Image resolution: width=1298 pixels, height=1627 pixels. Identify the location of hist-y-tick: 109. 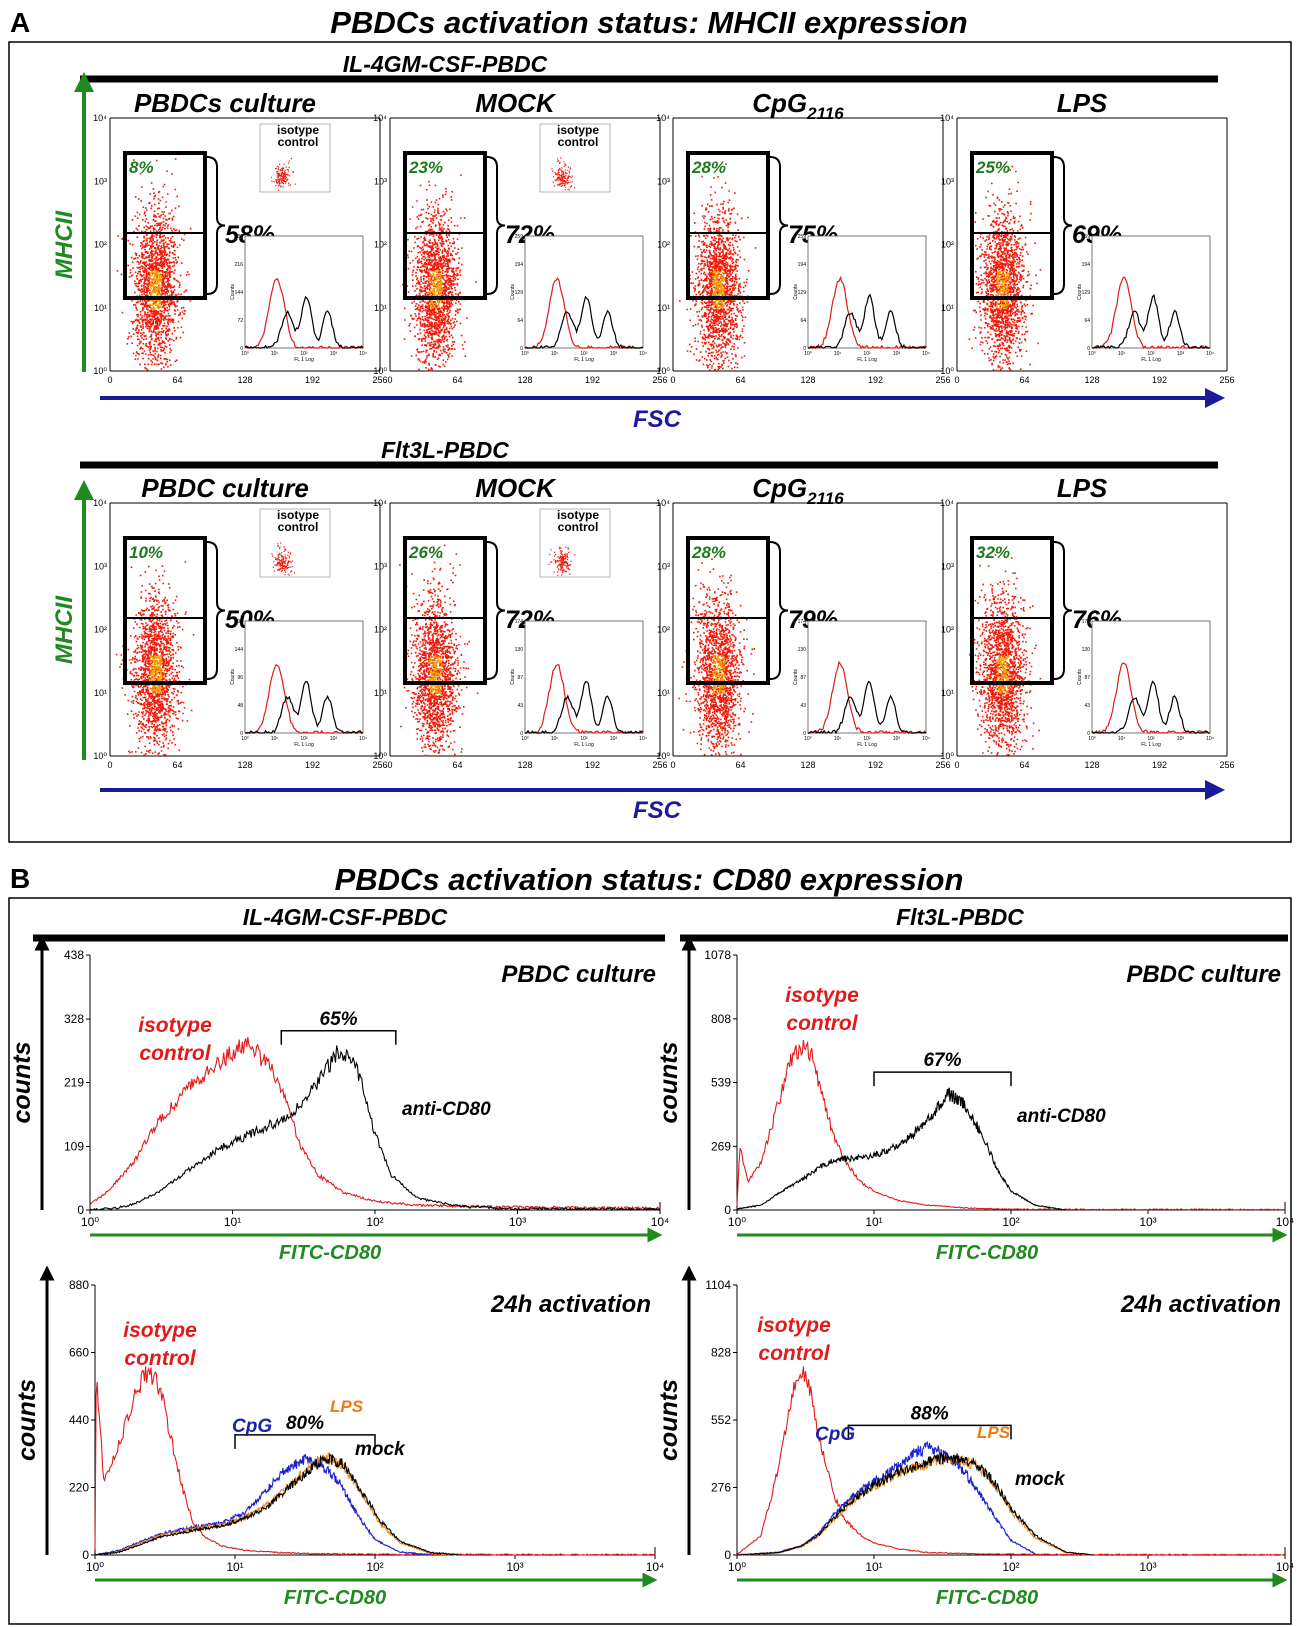
(74, 1147).